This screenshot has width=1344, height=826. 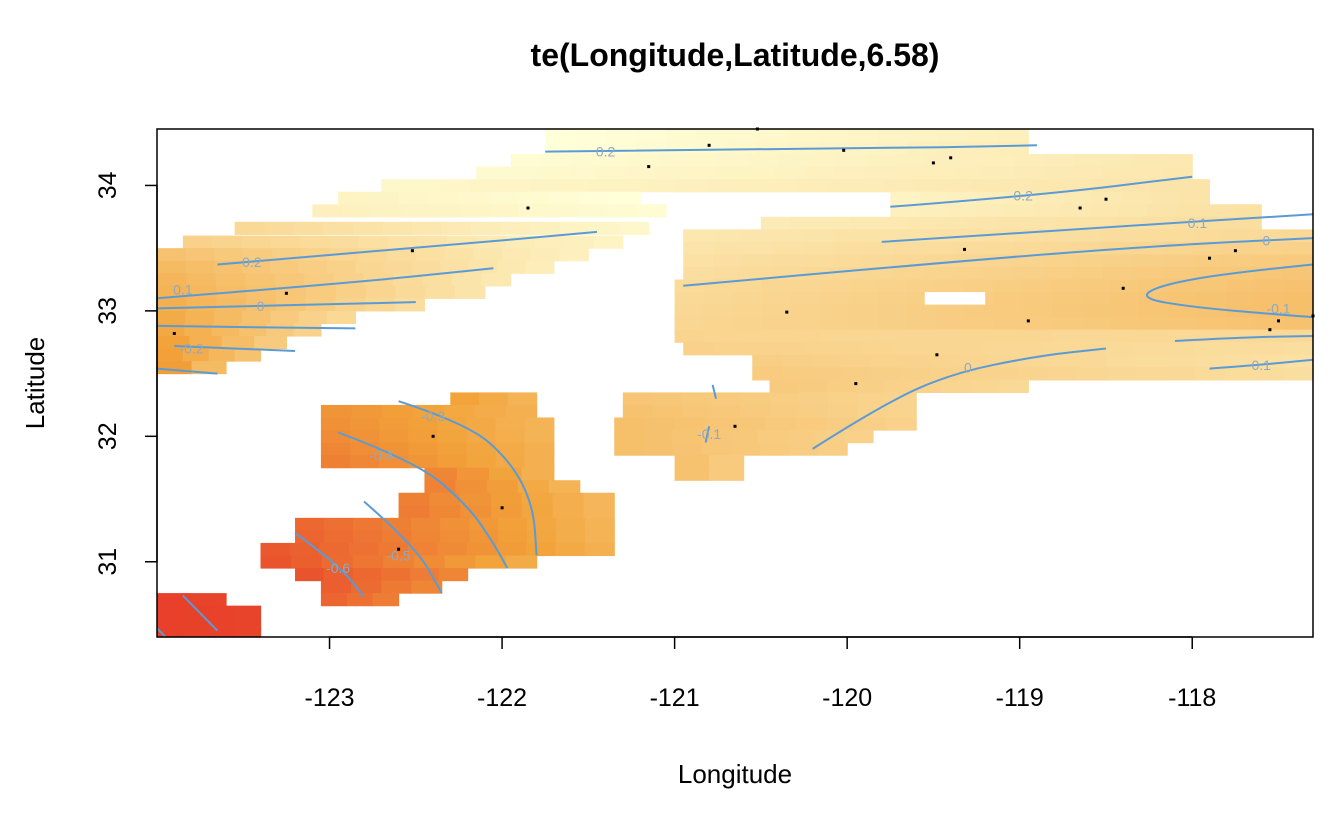 What do you see at coordinates (968, 367) in the screenshot?
I see `contour-label: 0` at bounding box center [968, 367].